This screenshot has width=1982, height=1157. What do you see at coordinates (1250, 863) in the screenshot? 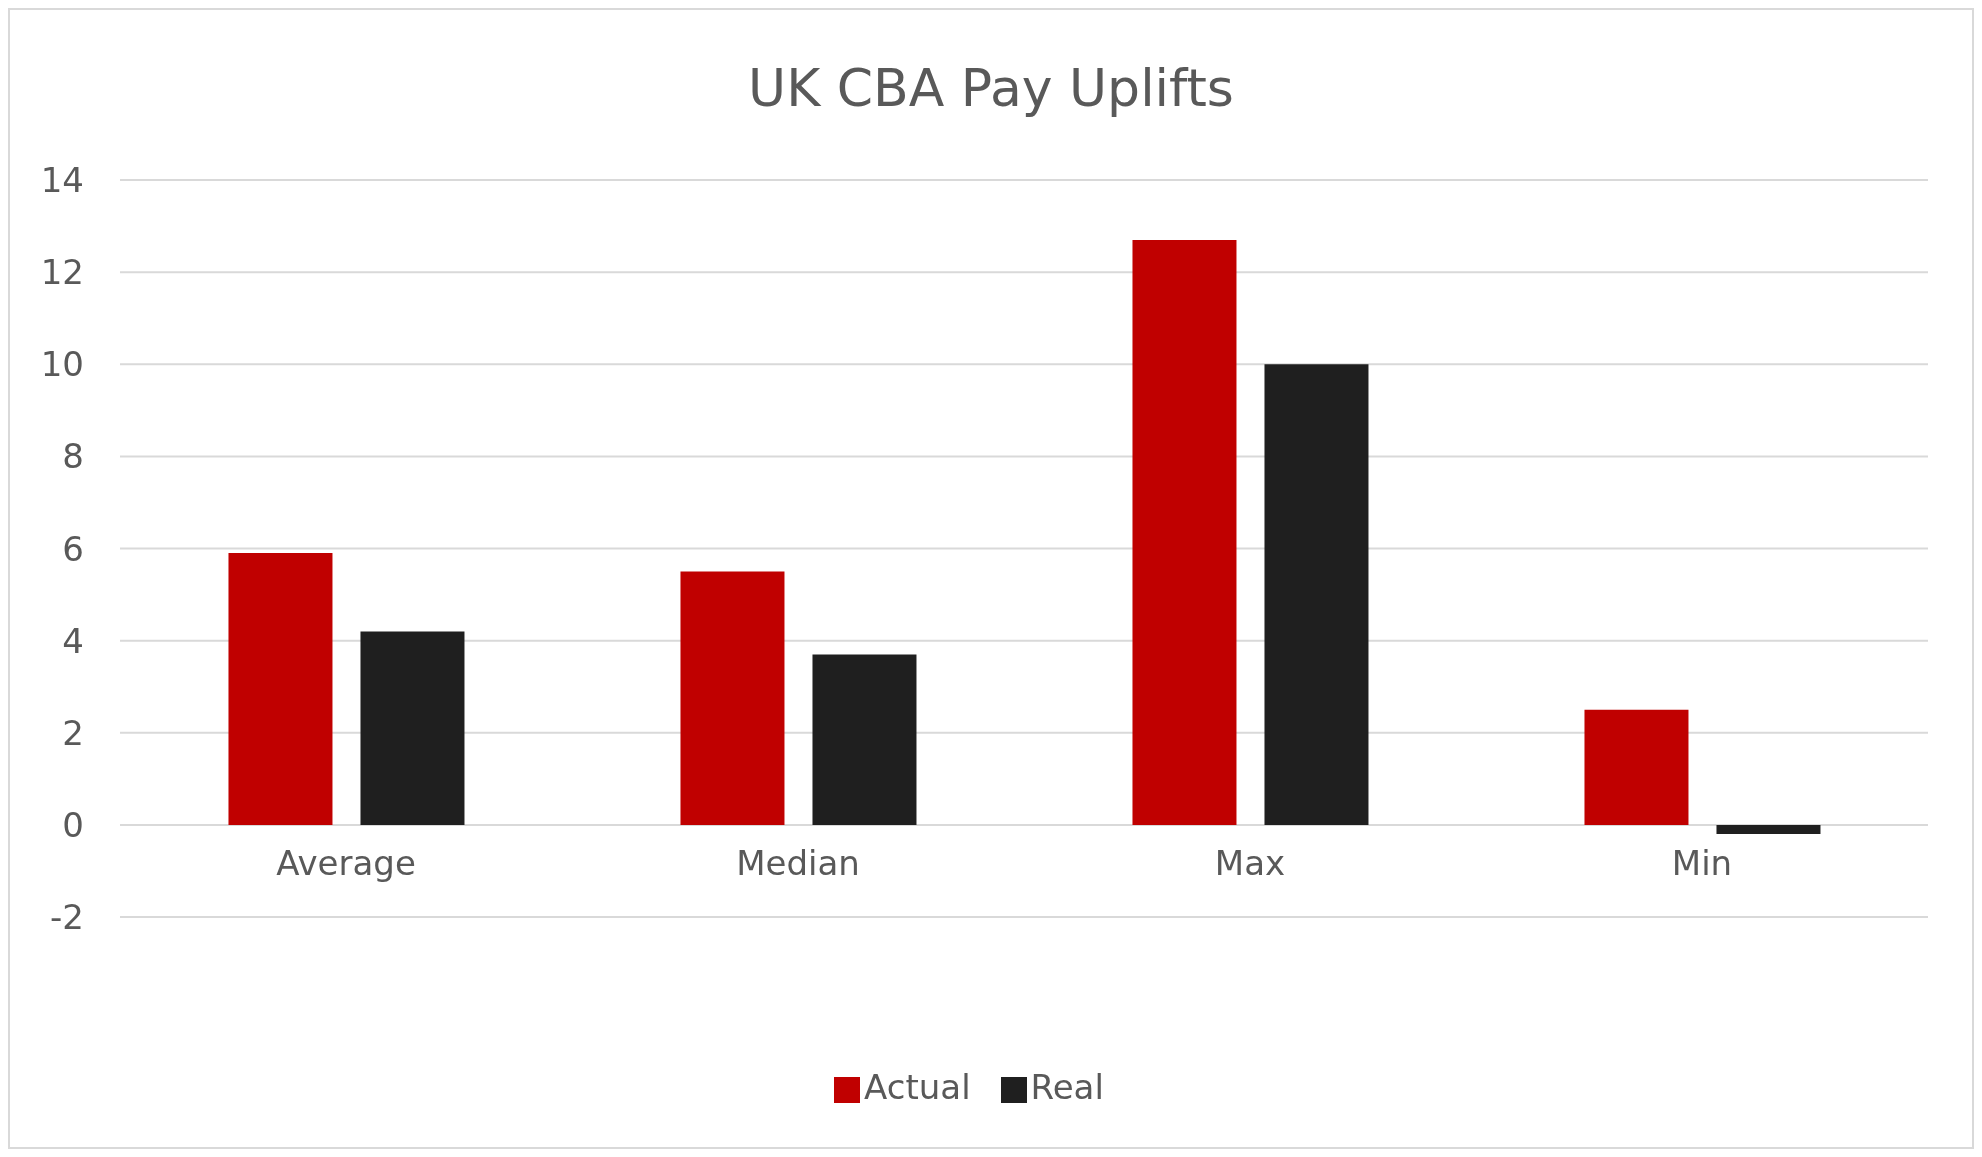
I see `x-tick-label: Max` at bounding box center [1250, 863].